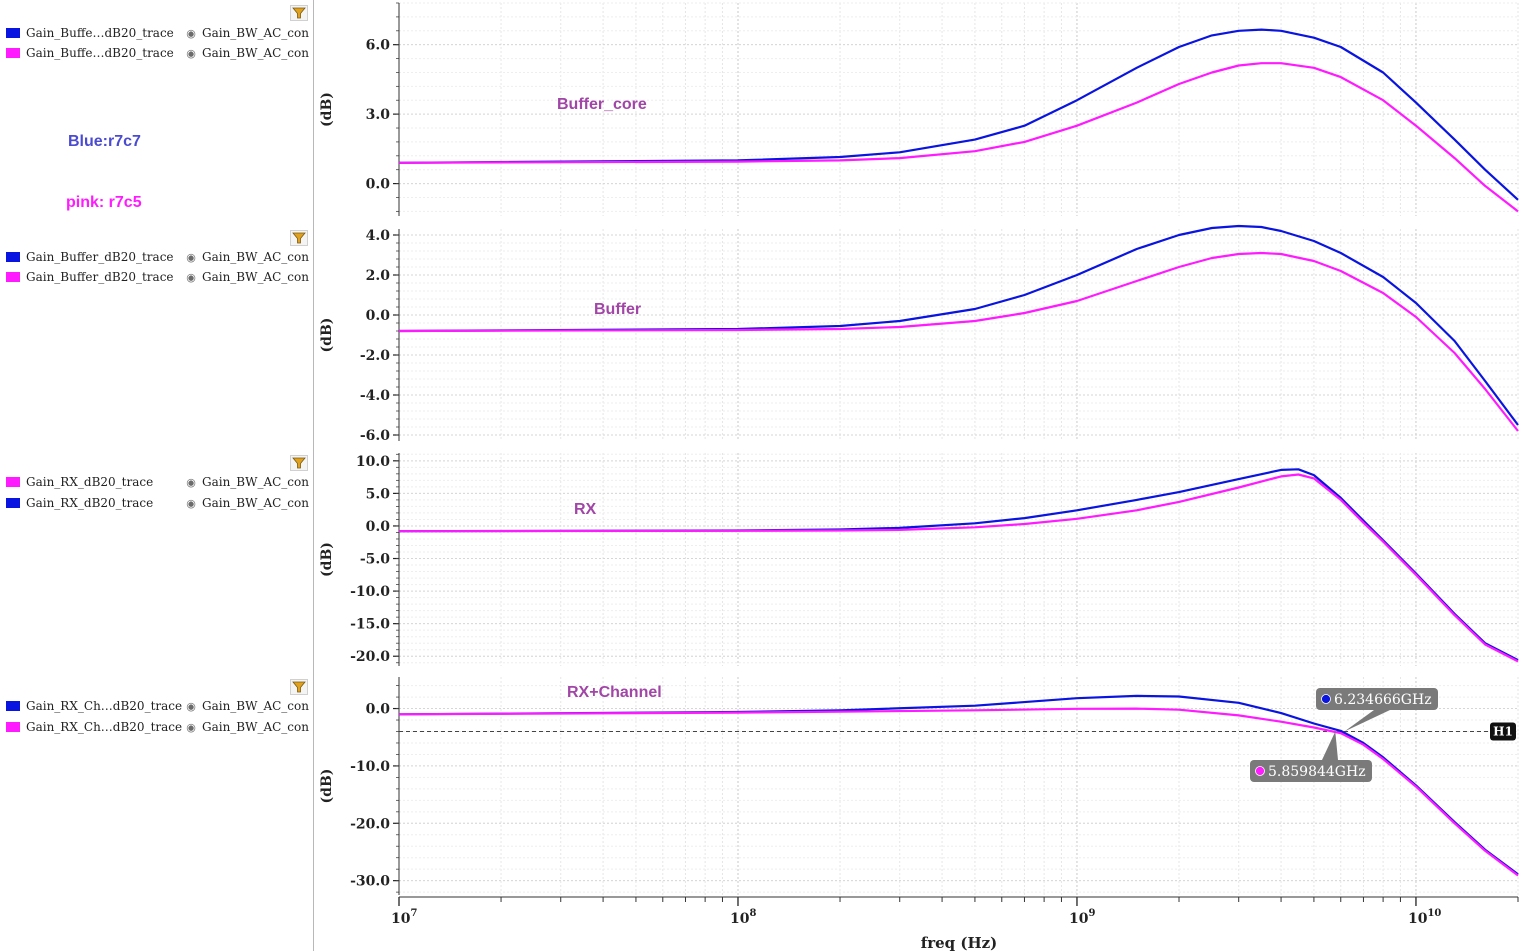 This screenshot has height=951, width=1526. I want to click on chart-title: Buffer_core, so click(602, 104).